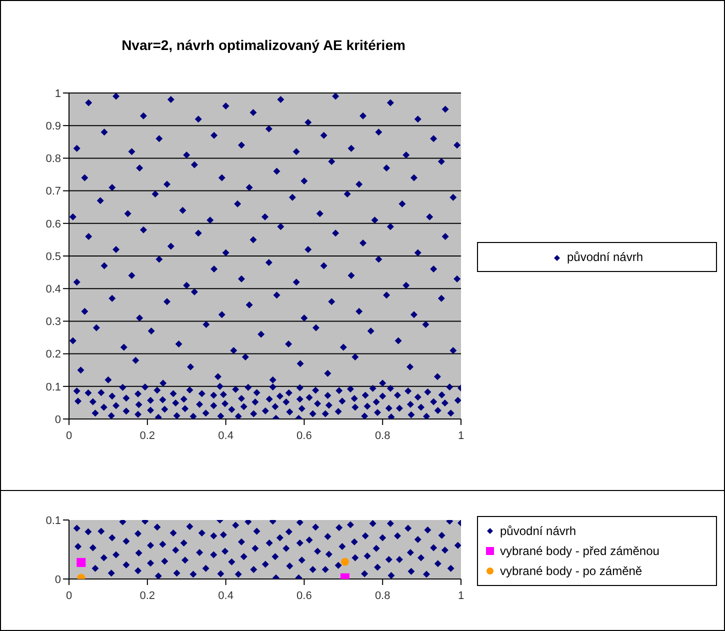 The image size is (725, 631). Describe the element at coordinates (580, 551) in the screenshot. I see `legend-label: vybrané body - před záměnou` at that location.